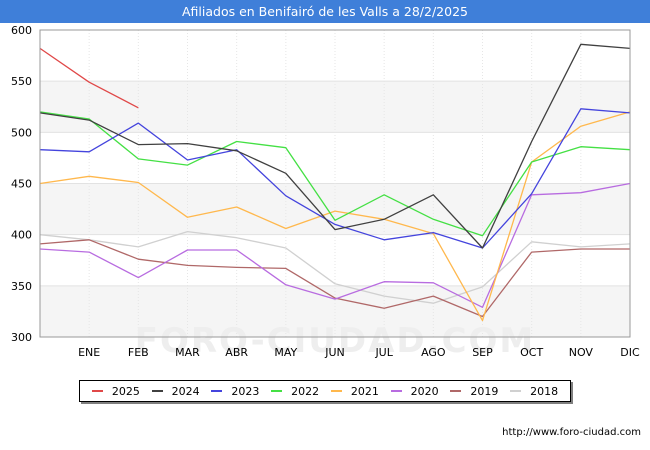 This screenshot has height=450, width=650. I want to click on x-tick-label: JUL, so click(383, 352).